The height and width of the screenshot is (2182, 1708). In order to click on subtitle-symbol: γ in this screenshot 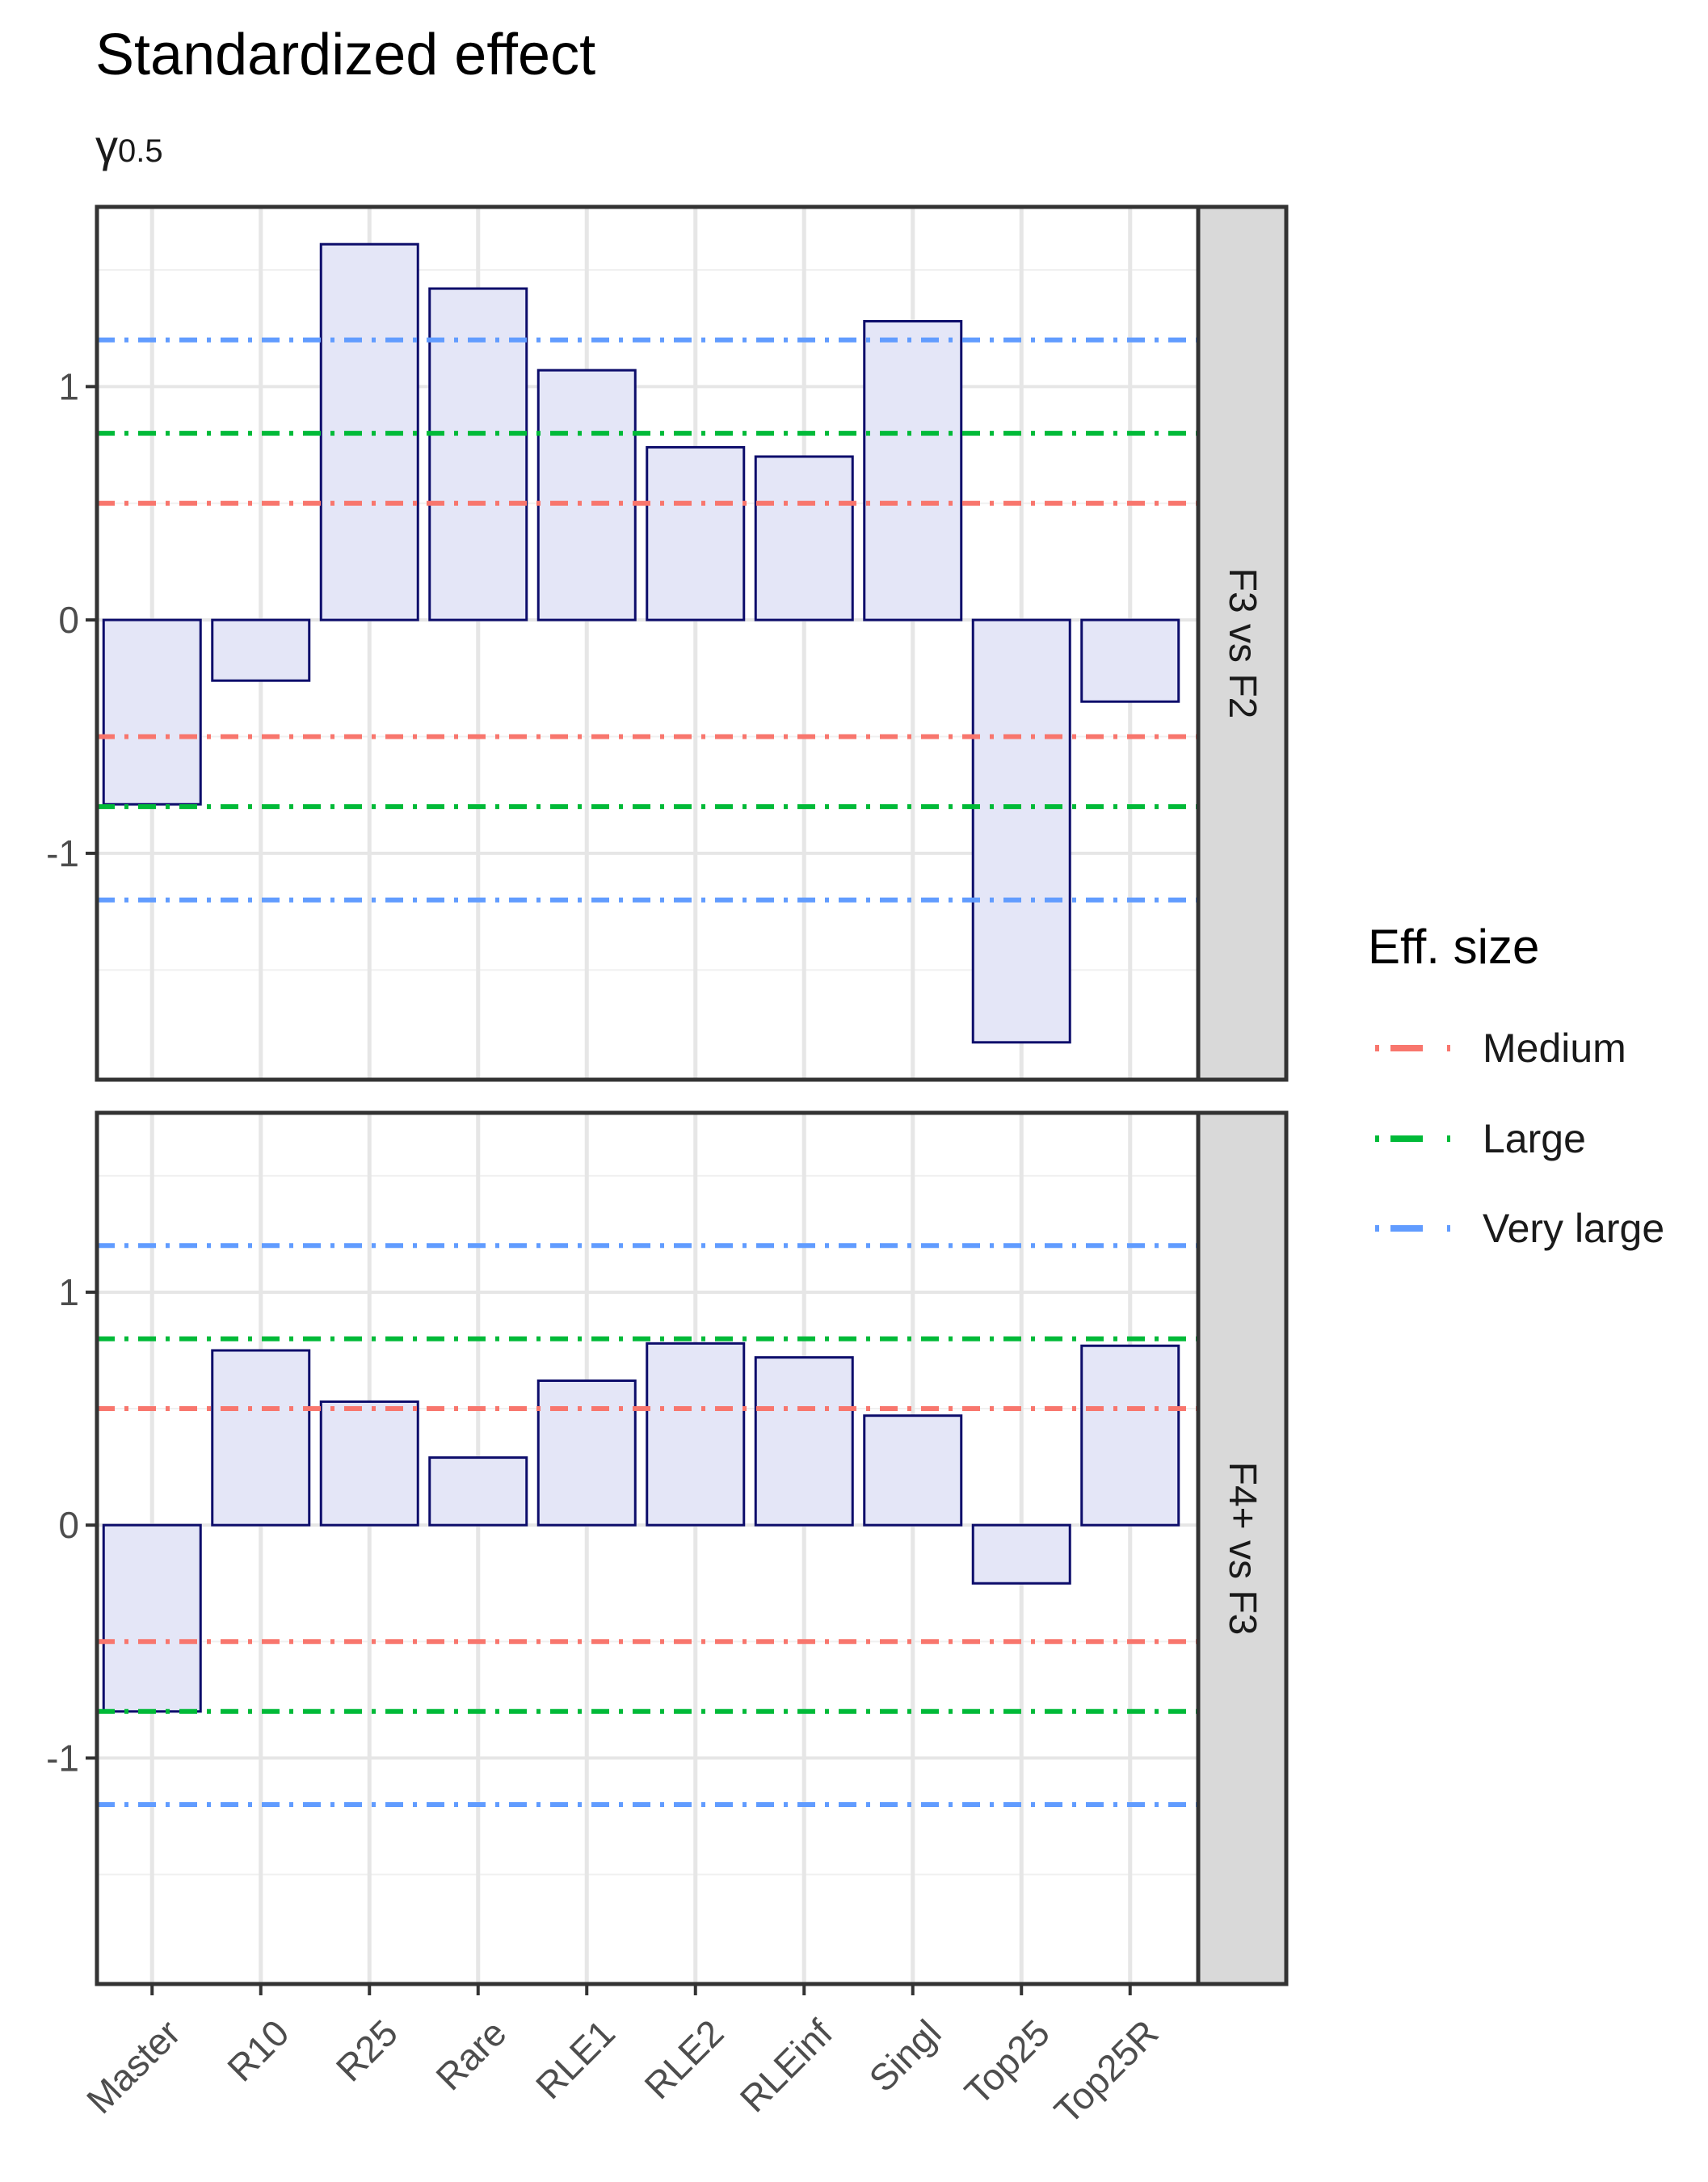, I will do `click(106, 146)`.